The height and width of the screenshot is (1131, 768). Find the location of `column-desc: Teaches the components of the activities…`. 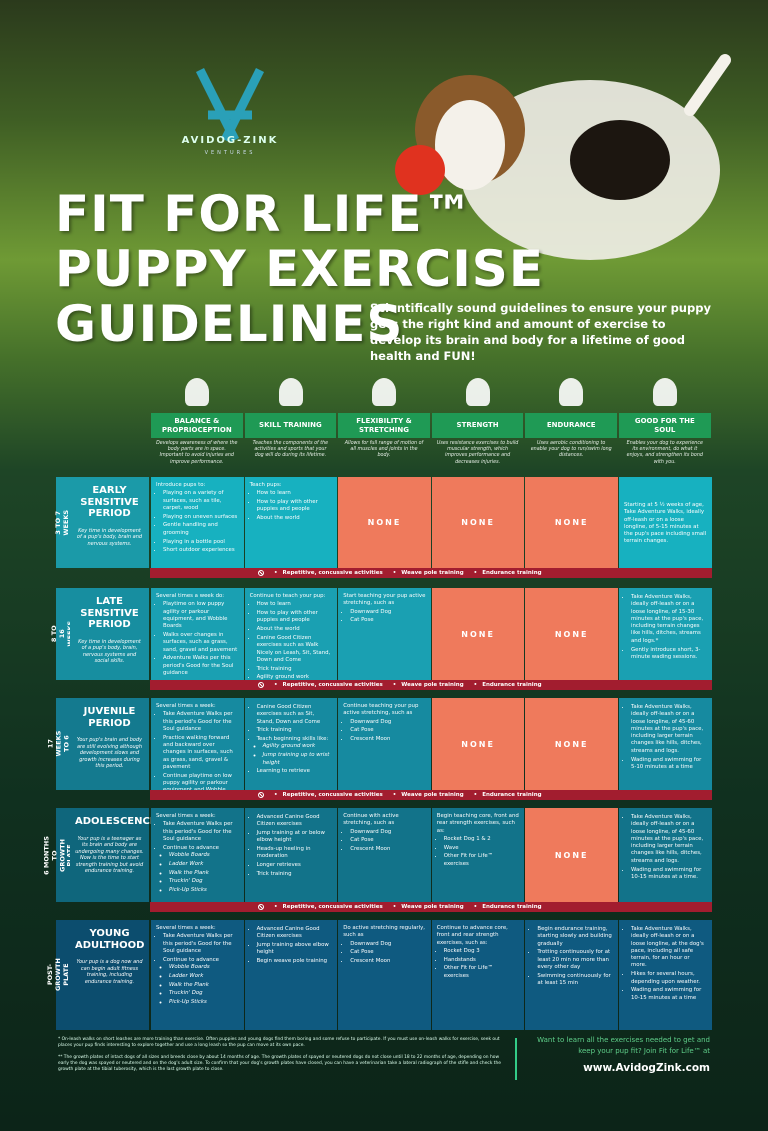

column-desc: Teaches the components of the activities… is located at coordinates (290, 450).